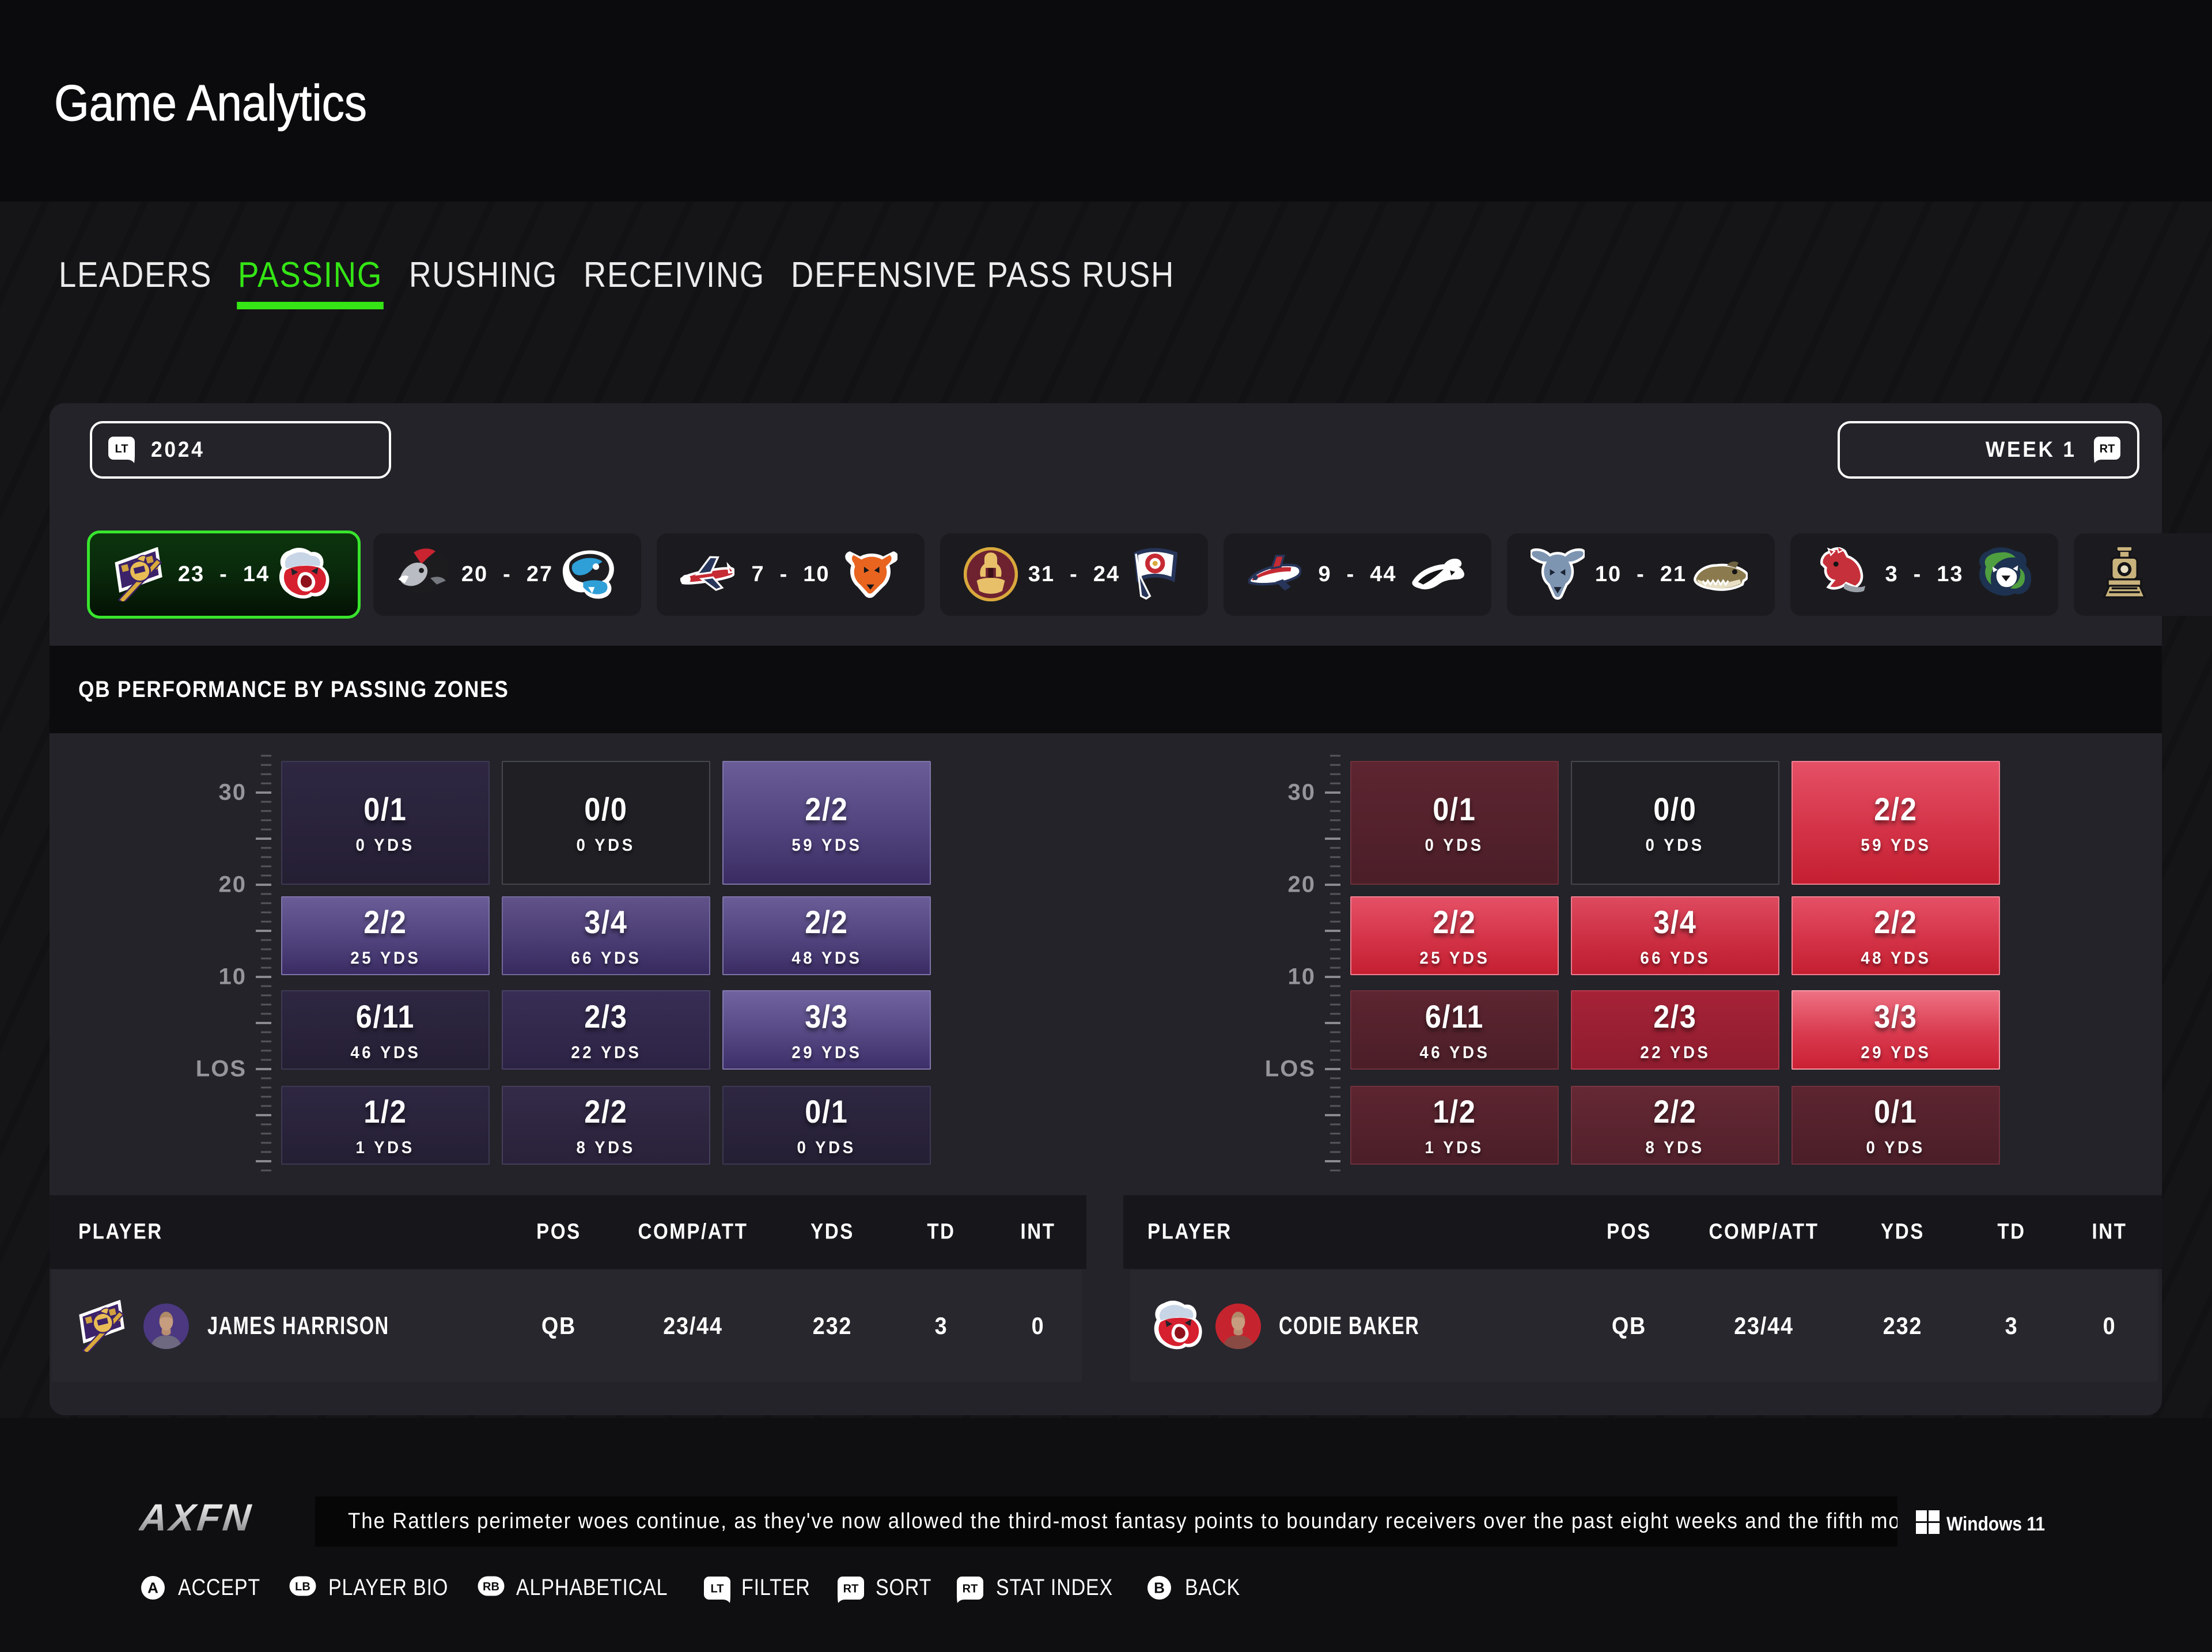 Image resolution: width=2212 pixels, height=1652 pixels. Describe the element at coordinates (152, 1588) in the screenshot. I see `svg-text: A` at that location.